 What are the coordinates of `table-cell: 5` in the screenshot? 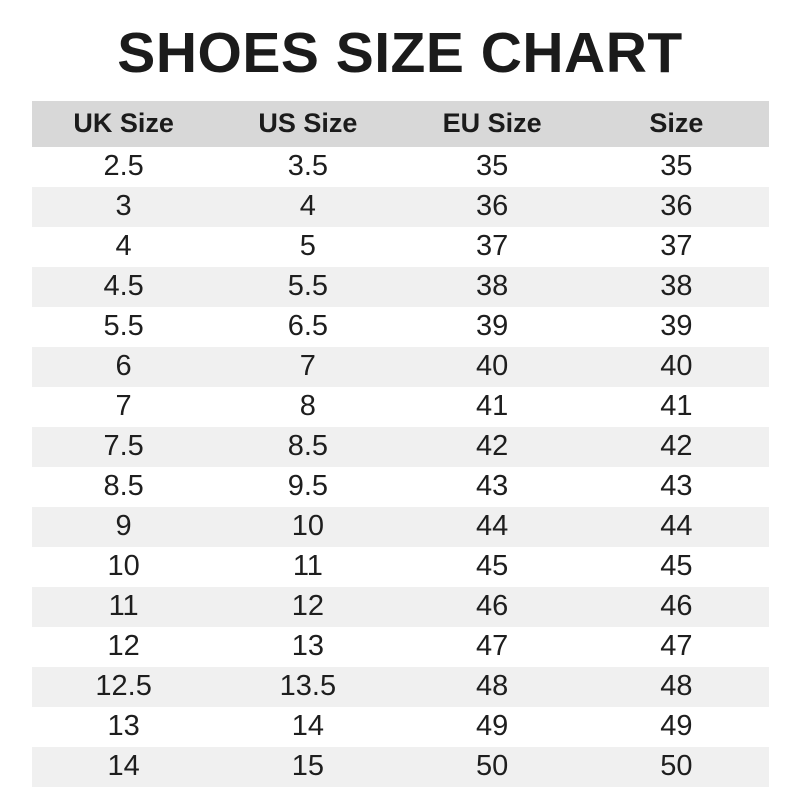 It's located at (307, 246).